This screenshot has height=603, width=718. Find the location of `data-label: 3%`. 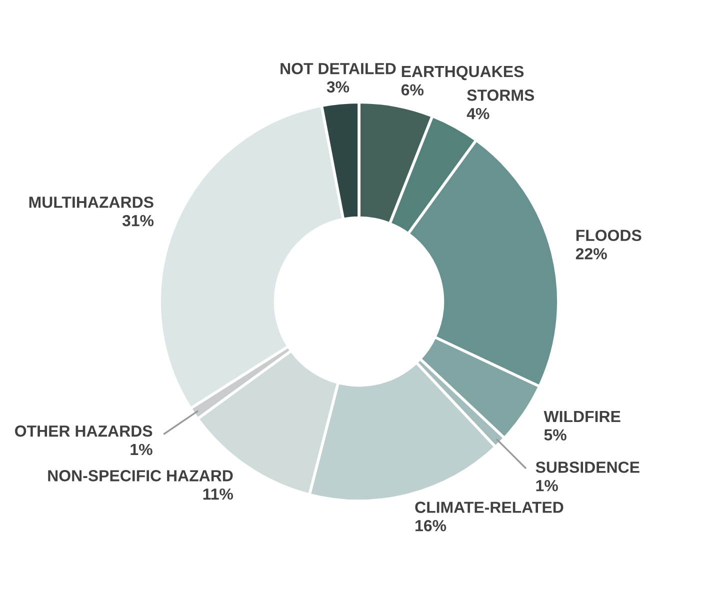

data-label: 3% is located at coordinates (338, 87).